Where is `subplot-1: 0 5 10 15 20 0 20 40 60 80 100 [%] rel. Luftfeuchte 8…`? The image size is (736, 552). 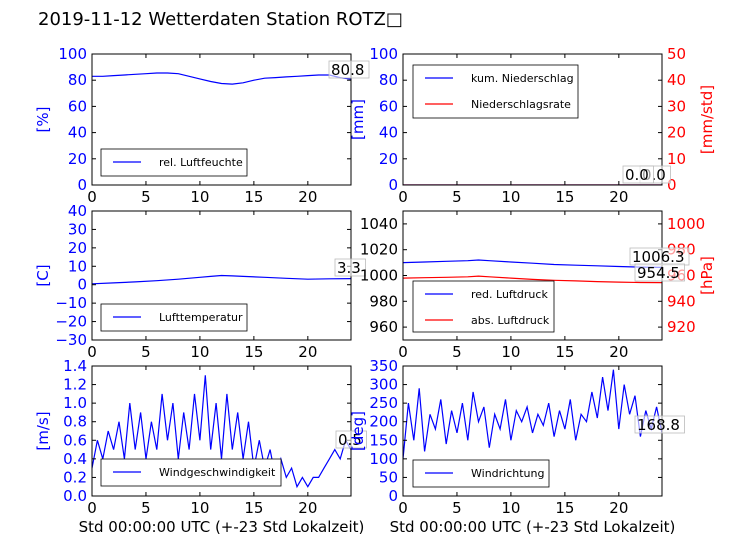
subplot-1: 0 5 10 15 20 0 20 40 60 80 100 [%] rel. Luftfeuchte 8… is located at coordinates (202, 125).